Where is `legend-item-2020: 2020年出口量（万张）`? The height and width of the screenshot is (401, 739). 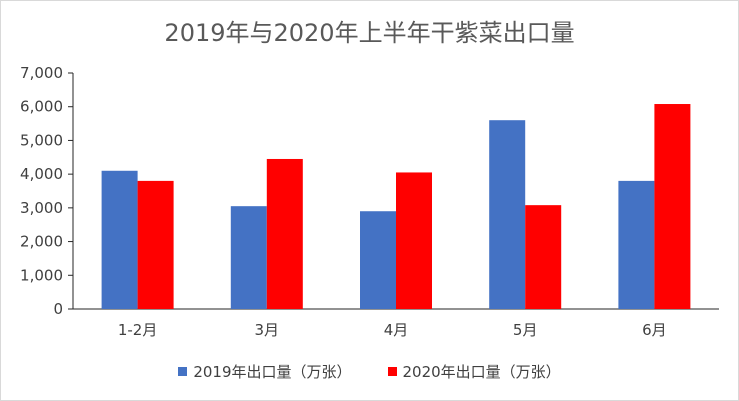 legend-item-2020: 2020年出口量（万张） is located at coordinates (474, 371).